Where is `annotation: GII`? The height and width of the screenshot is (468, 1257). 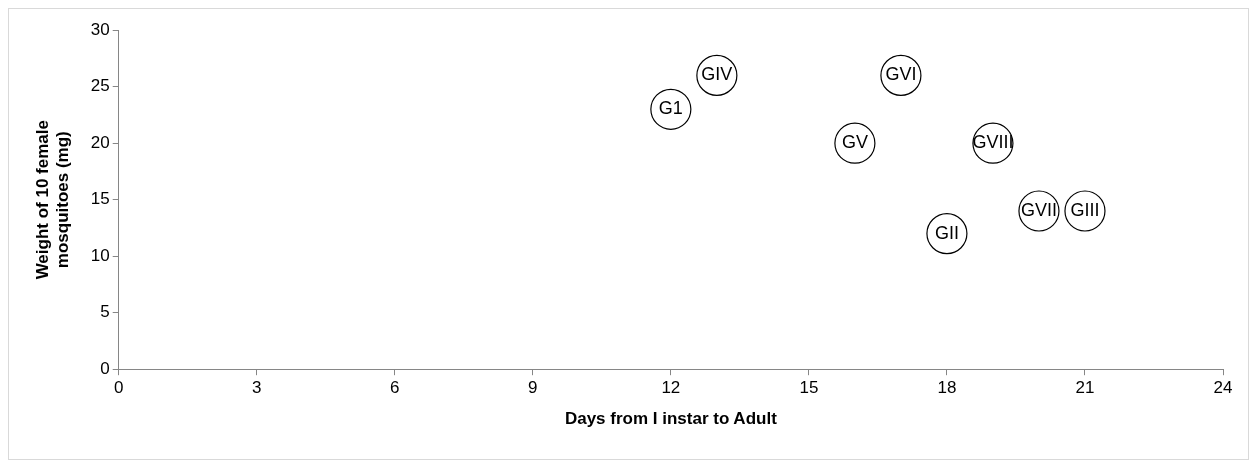 annotation: GII is located at coordinates (946, 232).